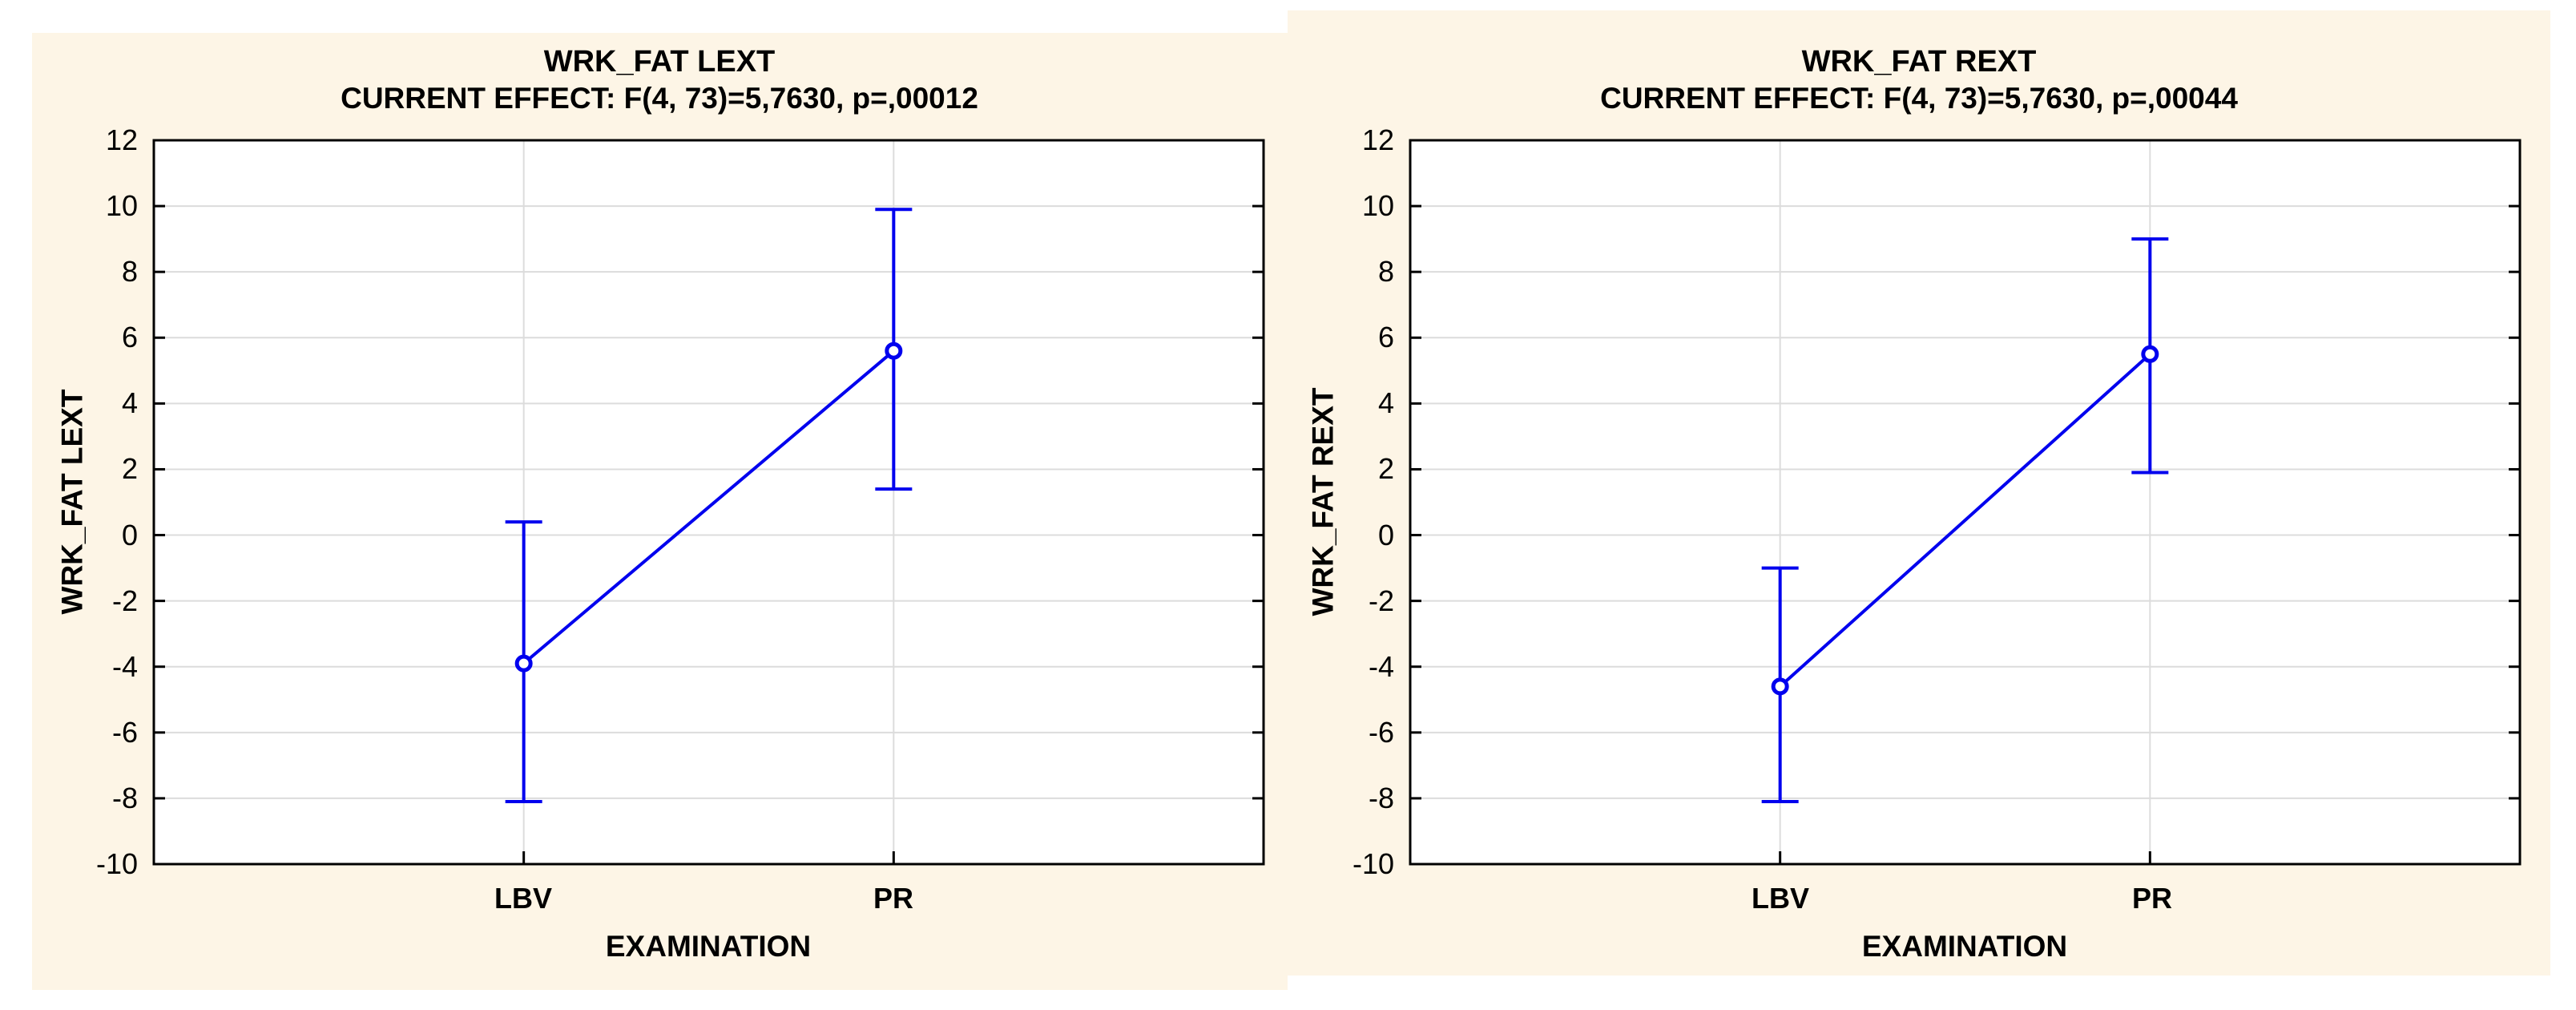 The height and width of the screenshot is (1010, 2576). What do you see at coordinates (1964, 947) in the screenshot?
I see `right-x-axis-label: EXAMINATION` at bounding box center [1964, 947].